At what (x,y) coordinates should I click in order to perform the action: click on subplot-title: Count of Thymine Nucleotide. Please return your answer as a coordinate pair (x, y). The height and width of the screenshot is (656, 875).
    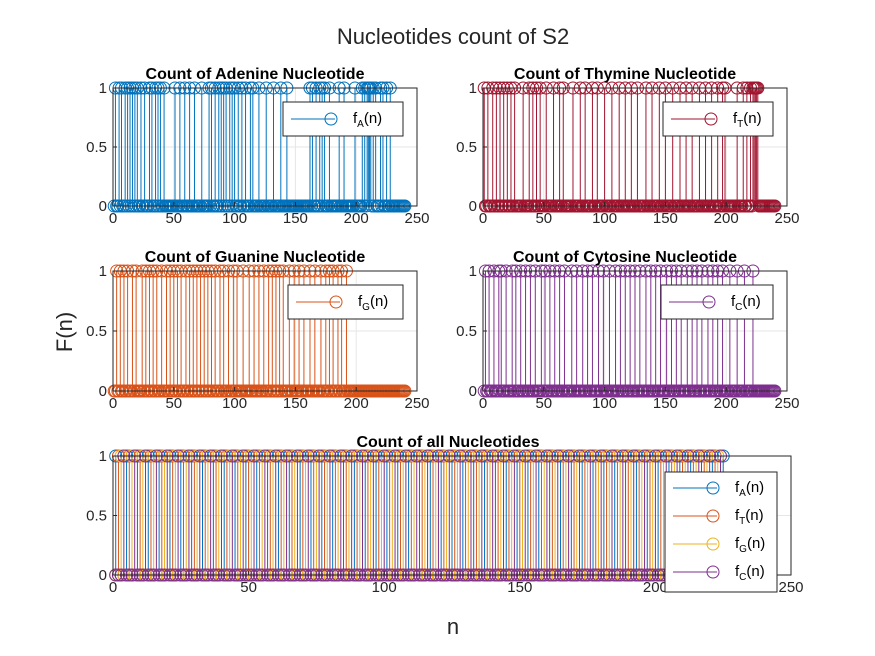
    Looking at the image, I should click on (625, 74).